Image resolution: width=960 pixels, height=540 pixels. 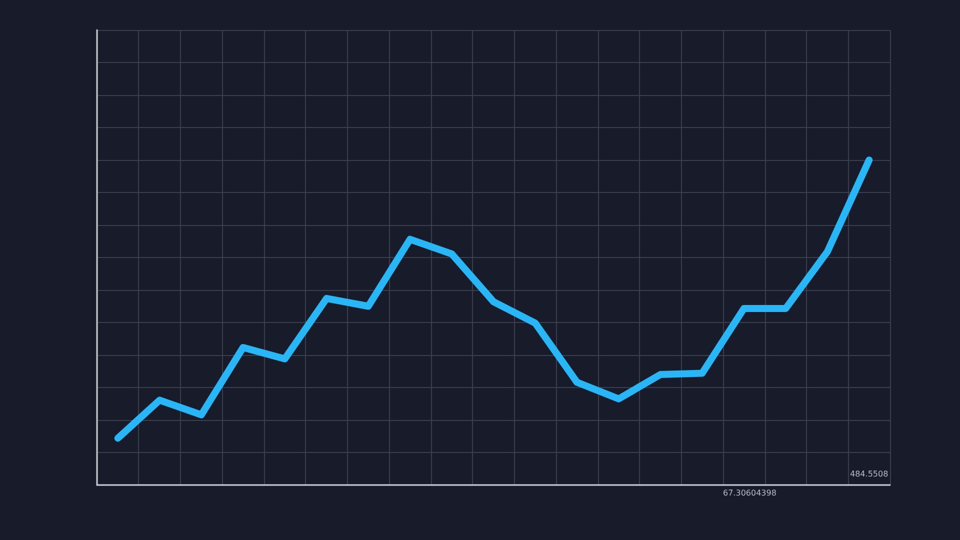 I want to click on annotation: 484.5508, so click(x=869, y=474).